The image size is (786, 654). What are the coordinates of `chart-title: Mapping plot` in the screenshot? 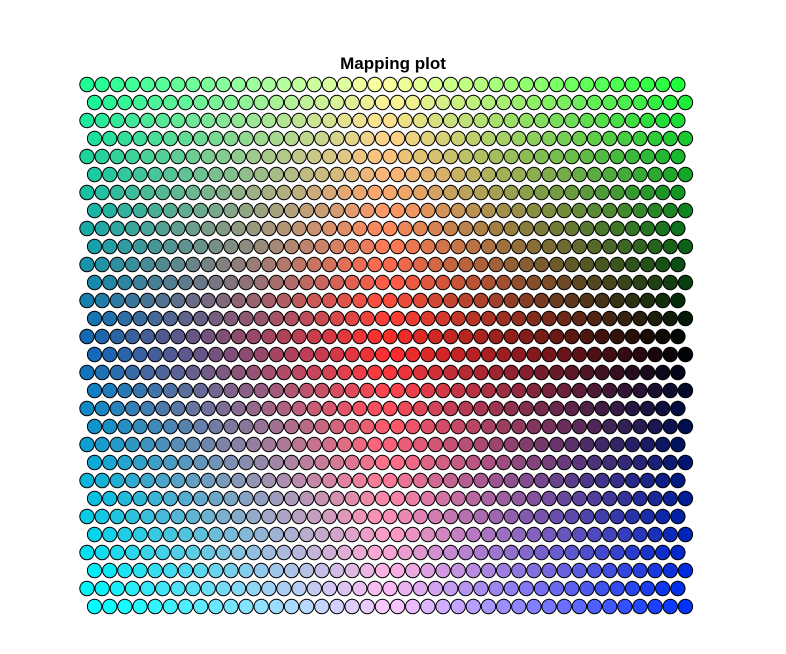 It's located at (393, 63).